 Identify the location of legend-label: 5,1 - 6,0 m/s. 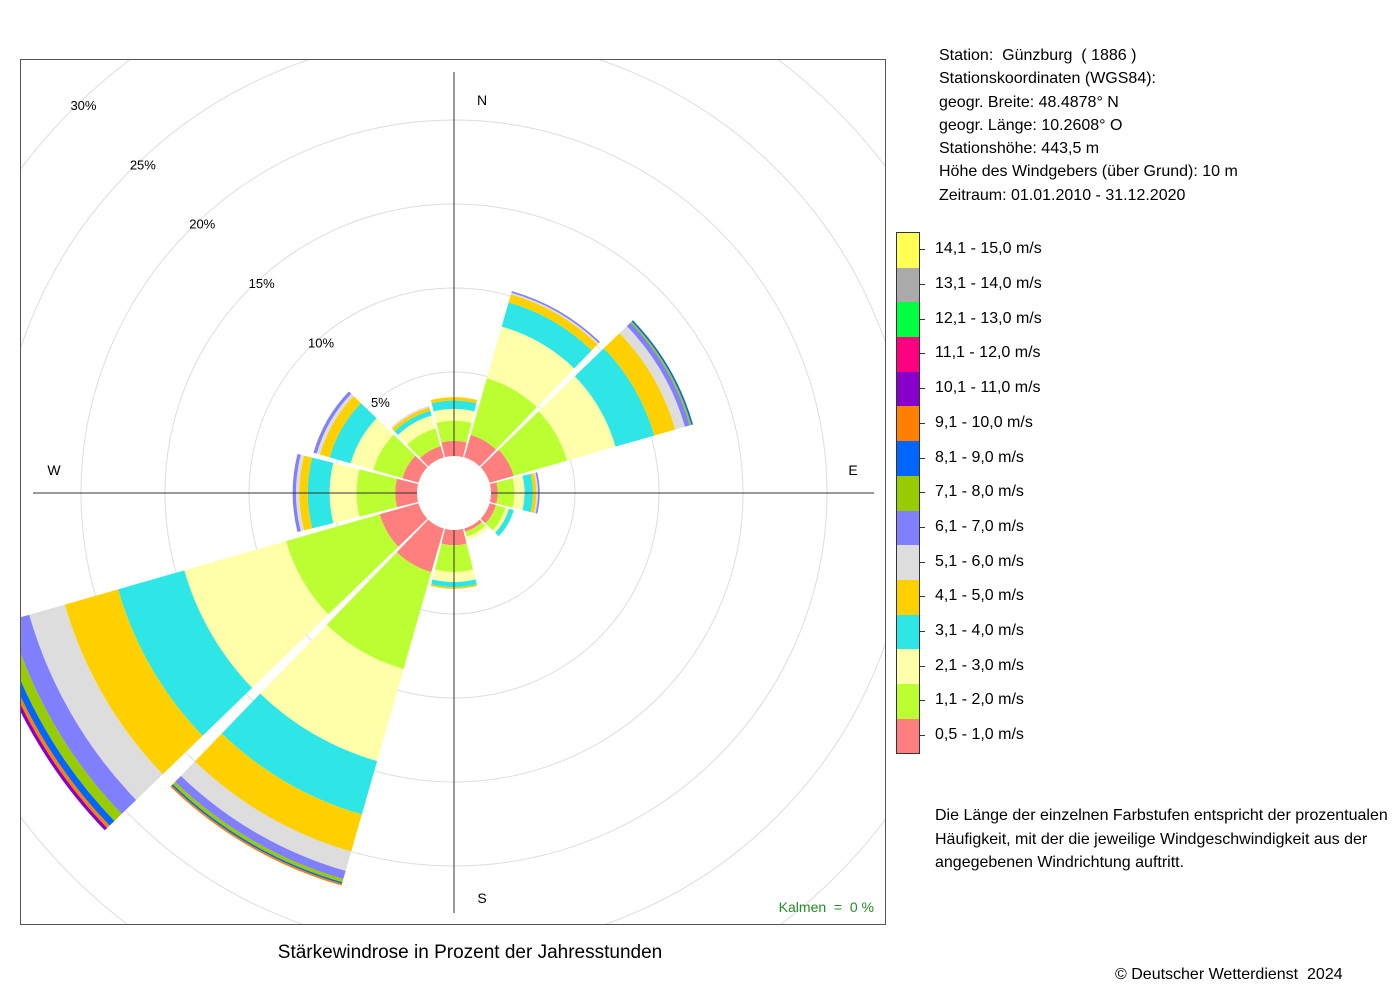
(979, 561).